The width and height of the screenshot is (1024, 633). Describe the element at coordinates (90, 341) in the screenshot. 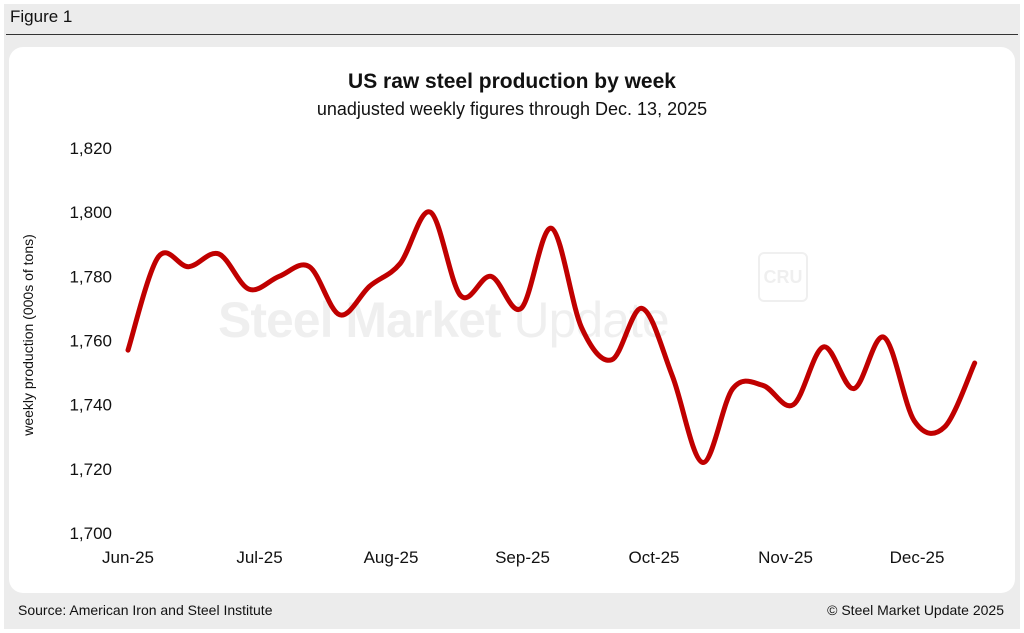

I see `y-tick-label: 1,760` at that location.